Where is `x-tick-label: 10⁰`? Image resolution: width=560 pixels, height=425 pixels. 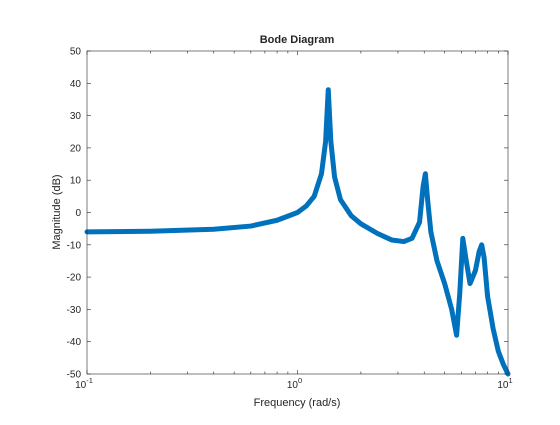 x-tick-label: 10⁰ is located at coordinates (294, 383).